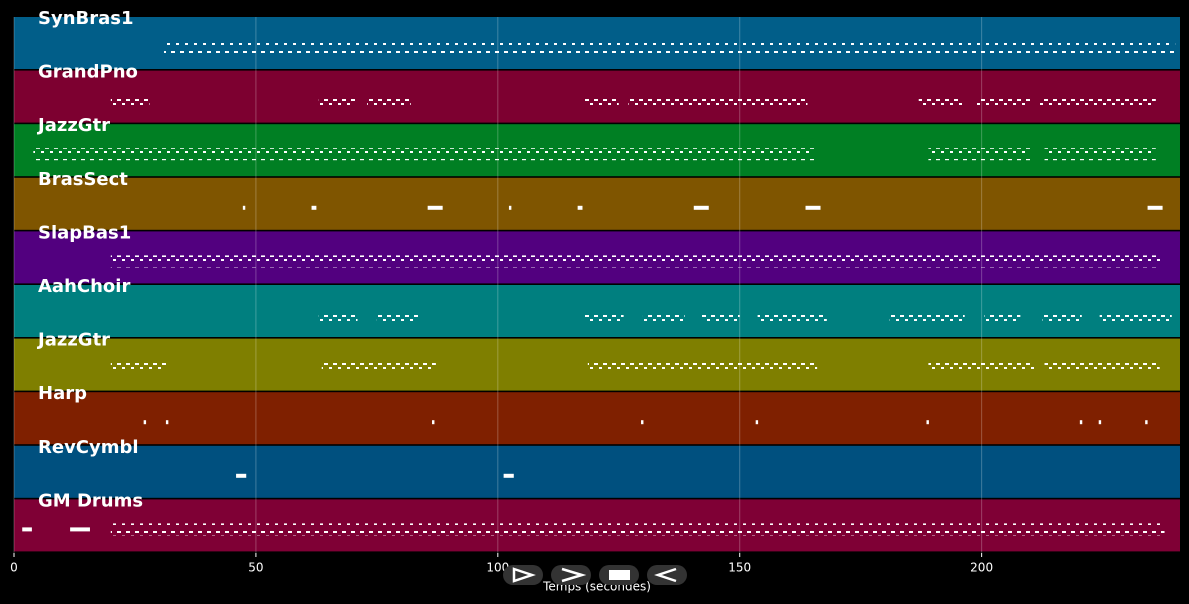  I want to click on x-tick-label: 0, so click(14, 568).